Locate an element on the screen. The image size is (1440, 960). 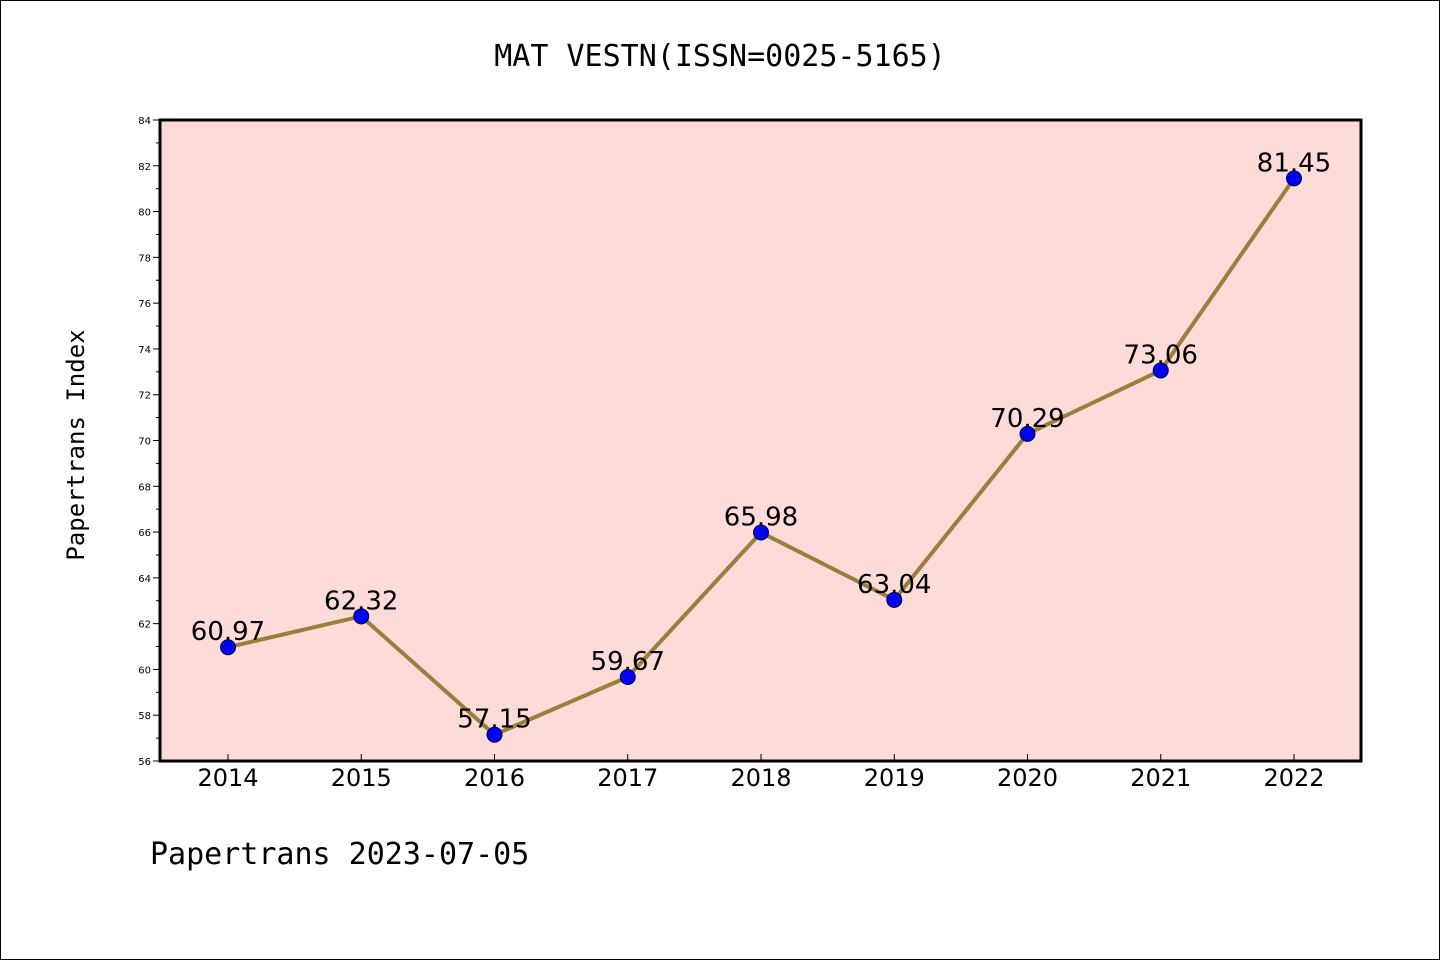
data-label: 60.97 is located at coordinates (228, 632).